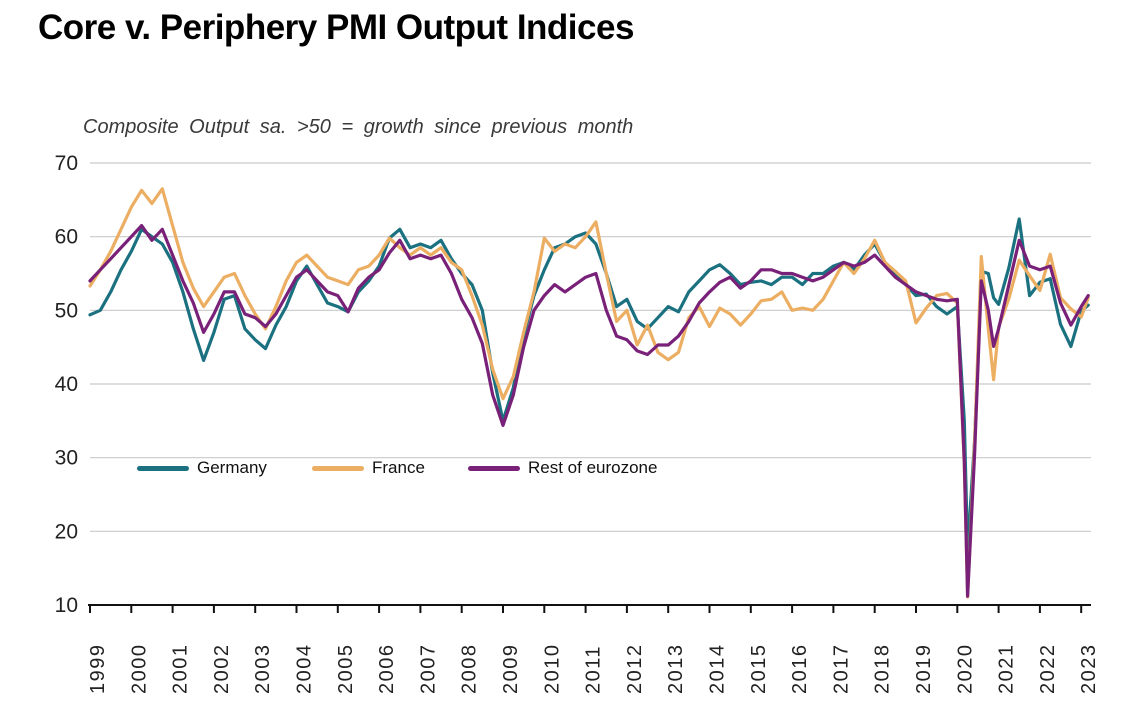  I want to click on x-tick-label-2019: 2019, so click(924, 669).